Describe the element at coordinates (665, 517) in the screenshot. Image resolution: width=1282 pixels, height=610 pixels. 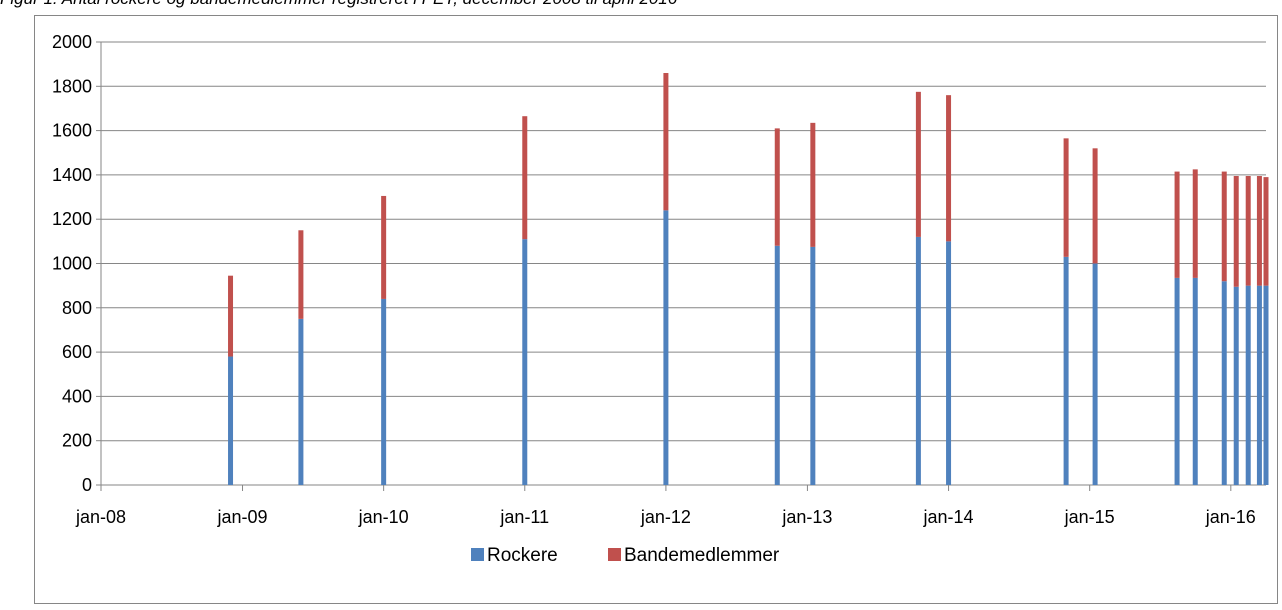
I see `x-tick-label: jan-12` at that location.